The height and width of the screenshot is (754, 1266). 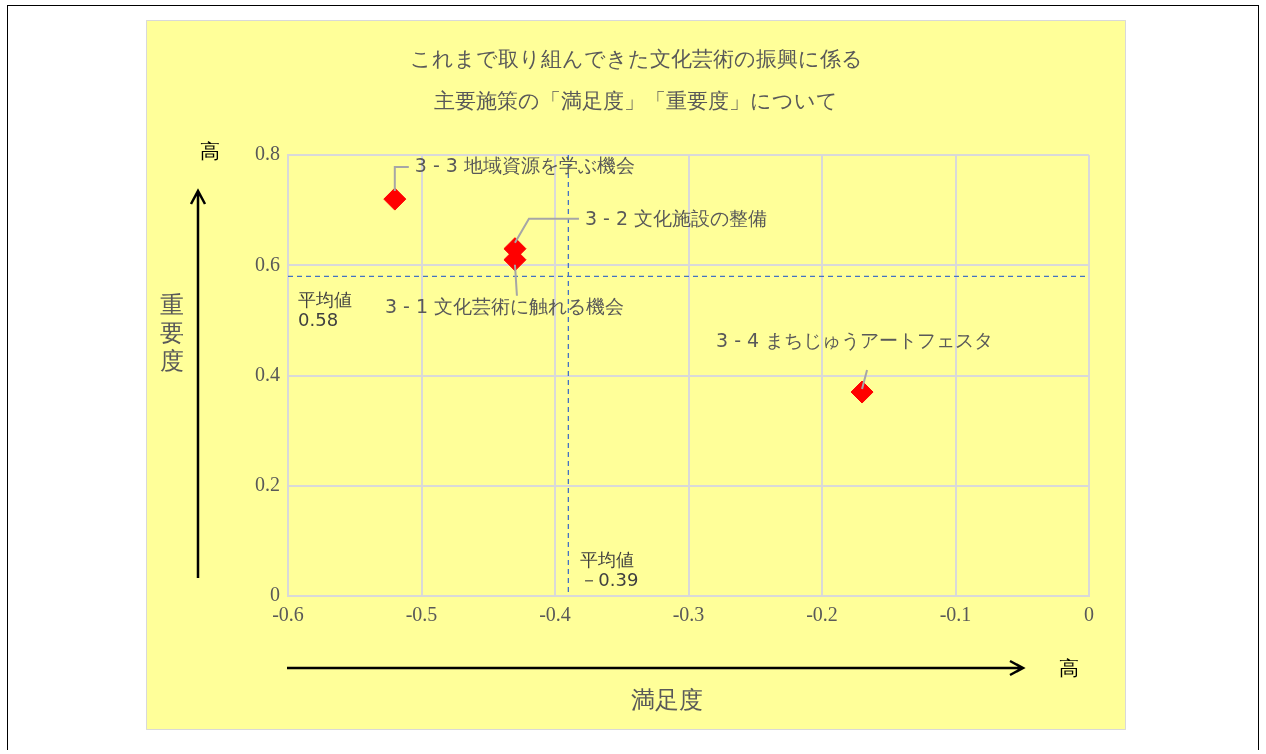 I want to click on x-tick-label: -0.1, so click(x=955, y=614).